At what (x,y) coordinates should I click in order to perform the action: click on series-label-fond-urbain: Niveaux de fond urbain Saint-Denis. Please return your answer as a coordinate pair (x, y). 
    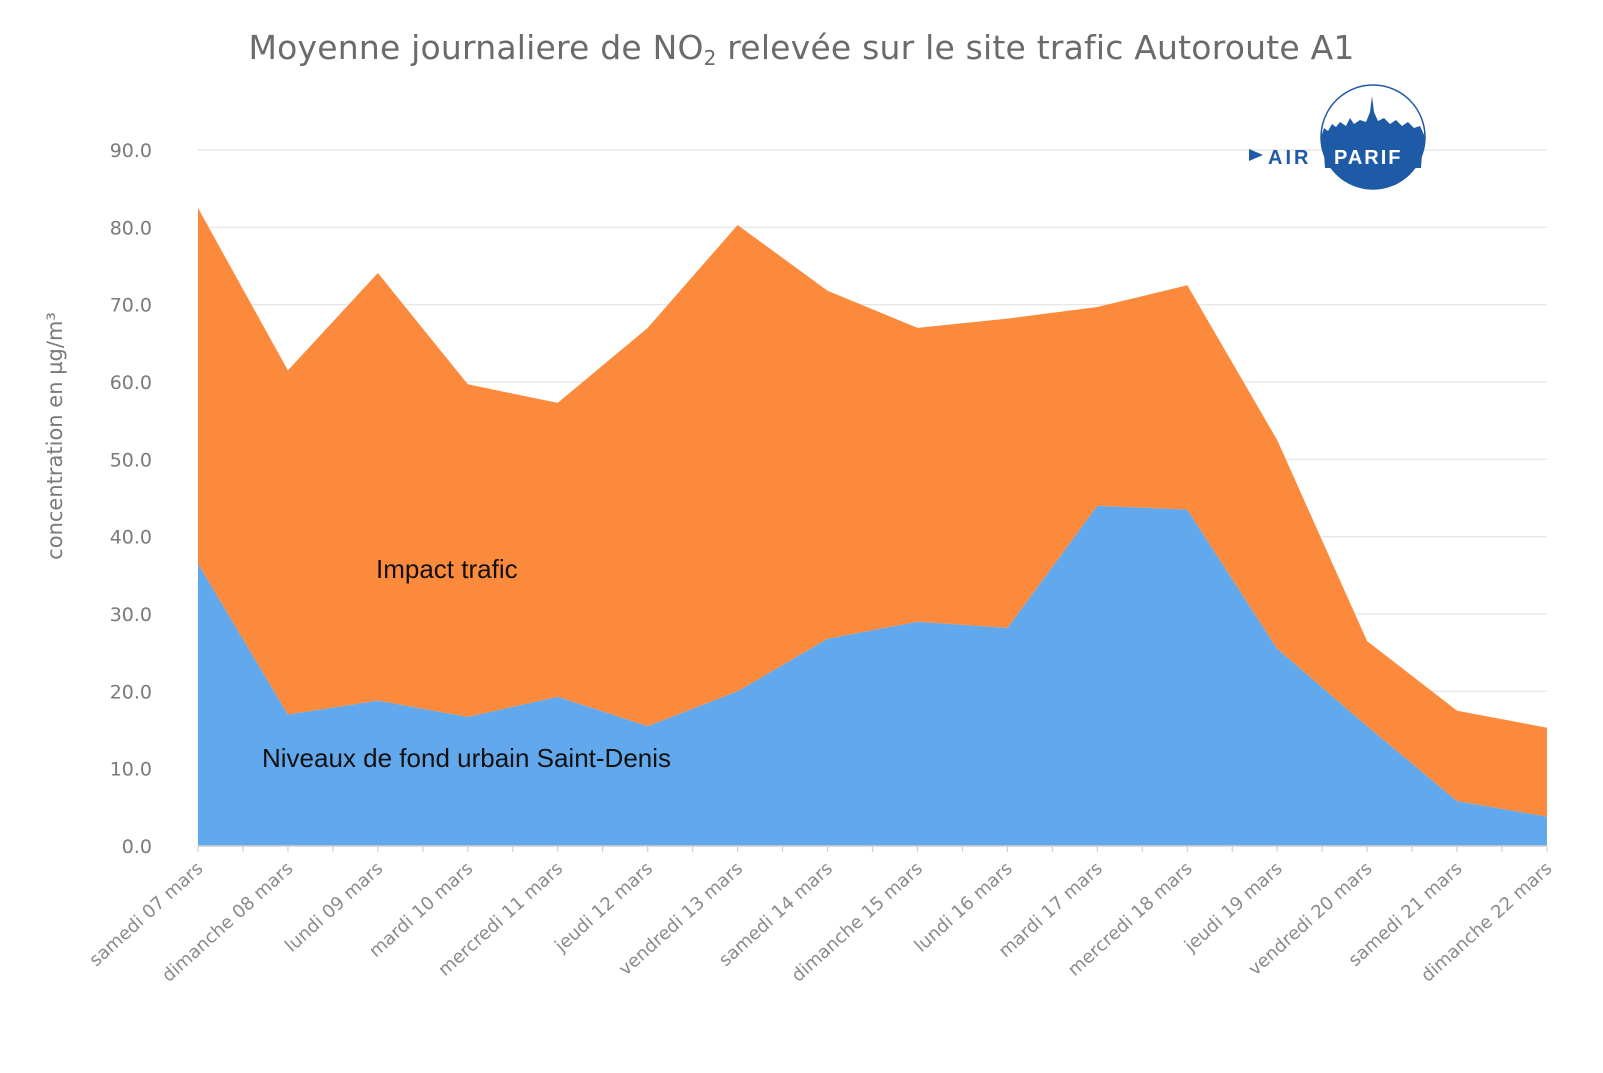
    Looking at the image, I should click on (466, 758).